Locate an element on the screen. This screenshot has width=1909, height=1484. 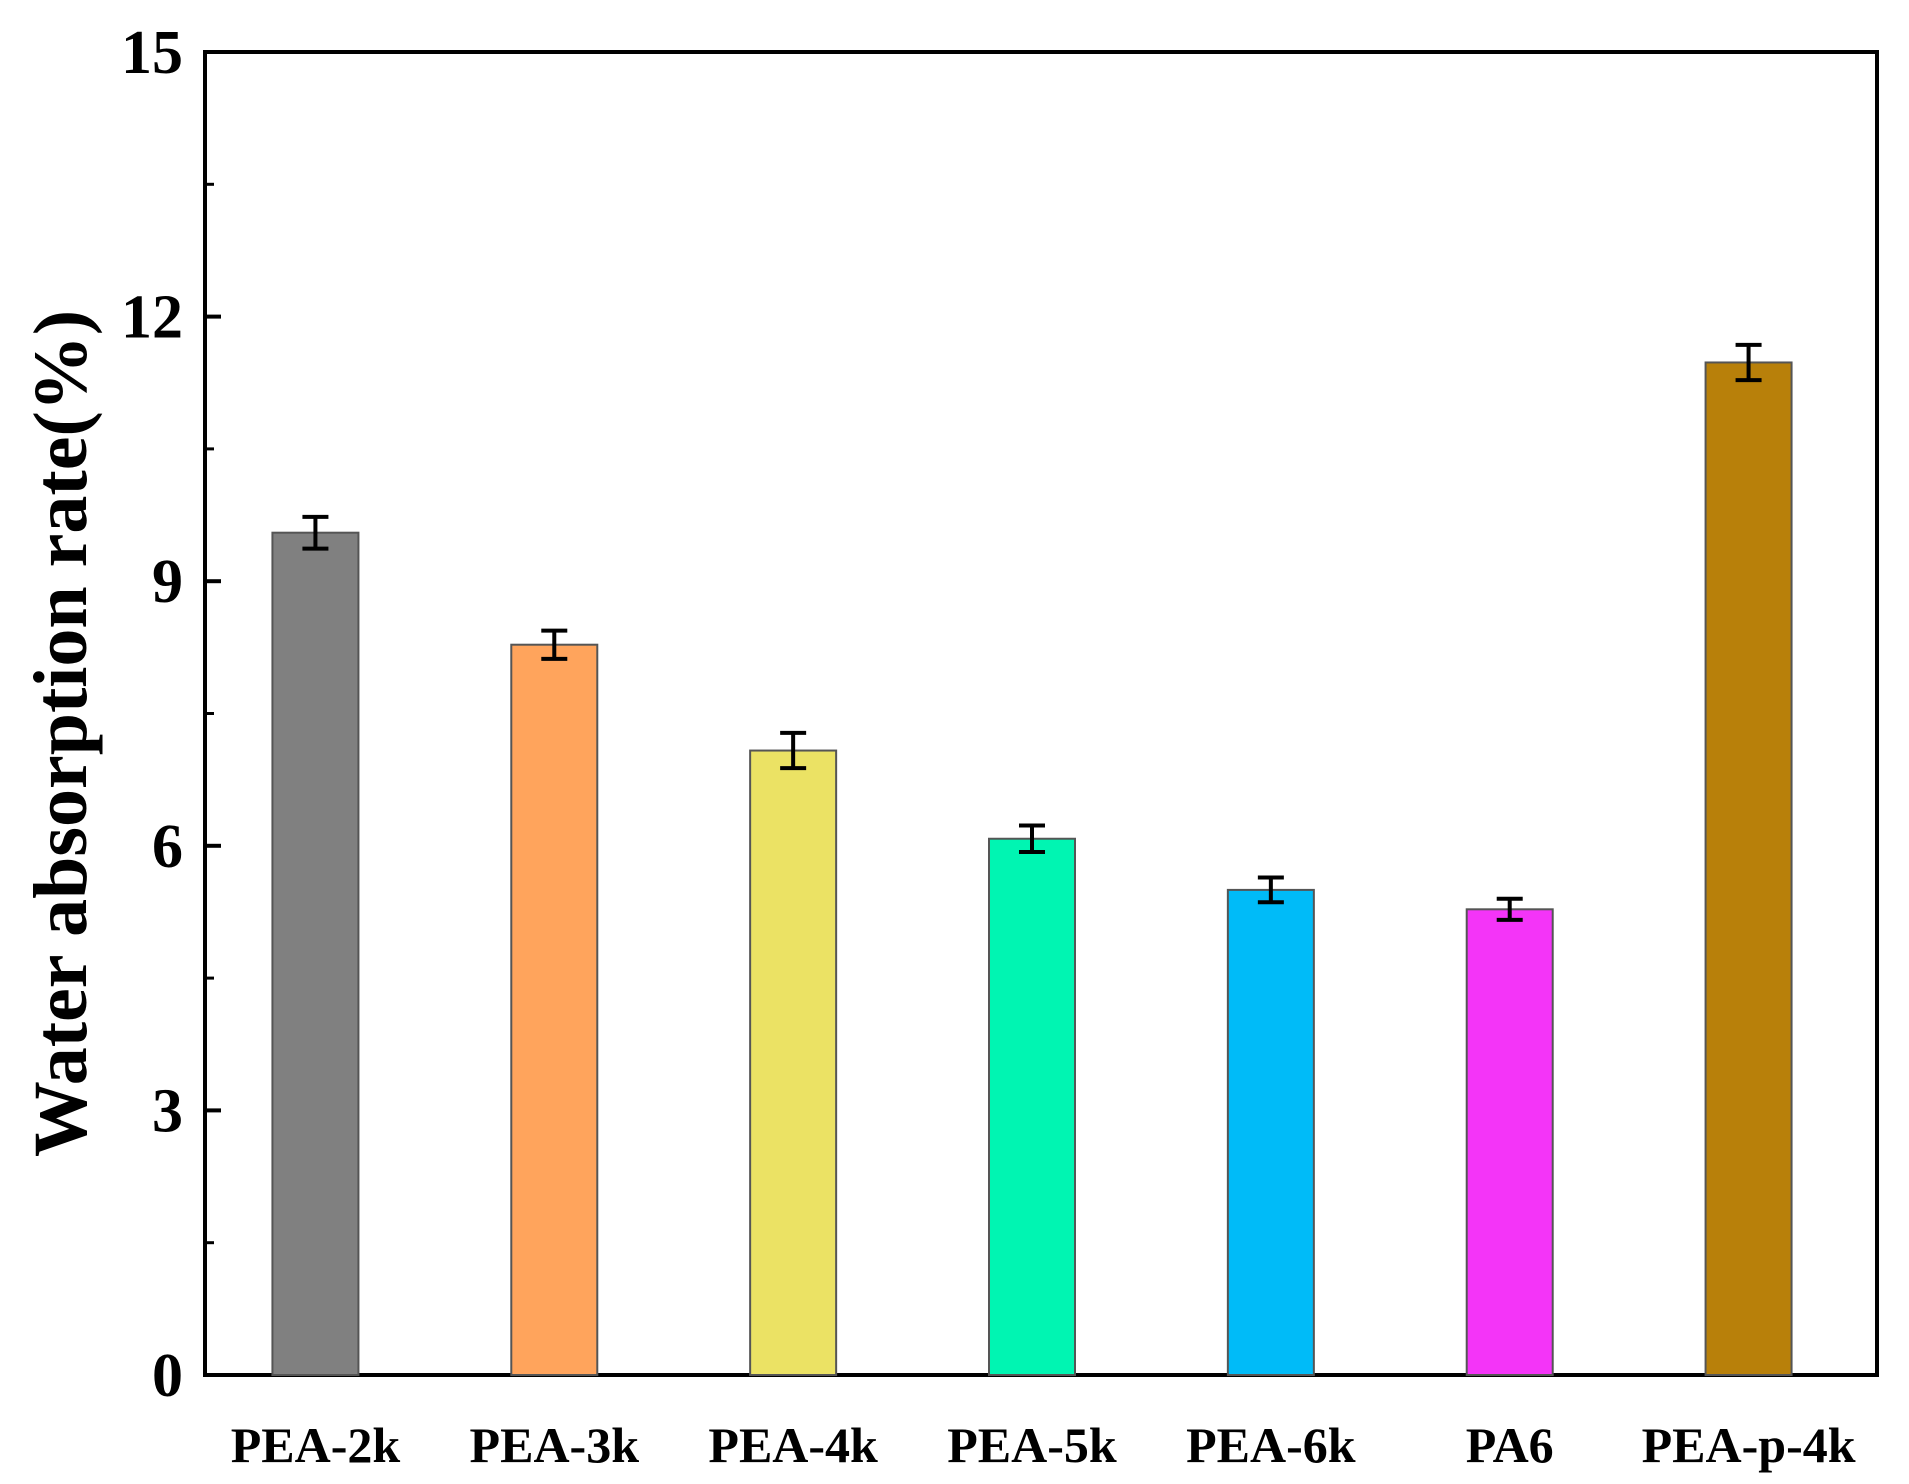
bar-pea-2k is located at coordinates (315, 953).